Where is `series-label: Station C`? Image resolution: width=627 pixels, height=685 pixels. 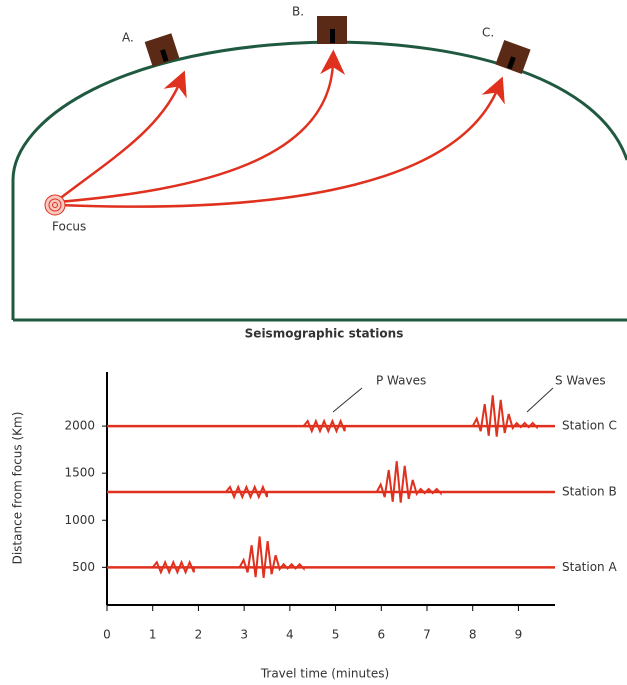
series-label: Station C is located at coordinates (589, 426).